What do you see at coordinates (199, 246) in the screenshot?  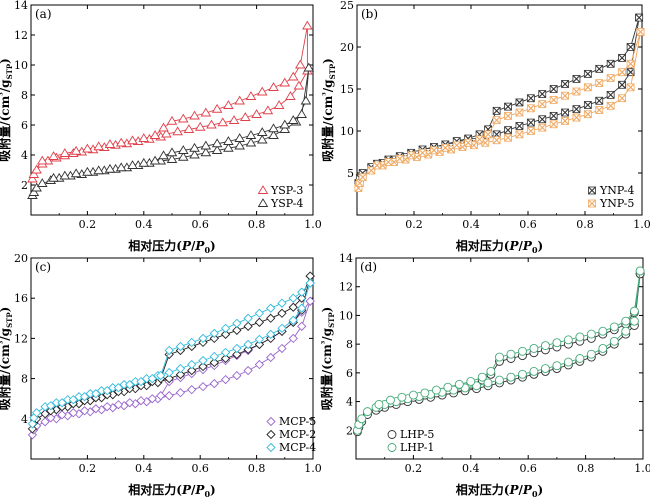 I see `x-axis-label-var: P` at bounding box center [199, 246].